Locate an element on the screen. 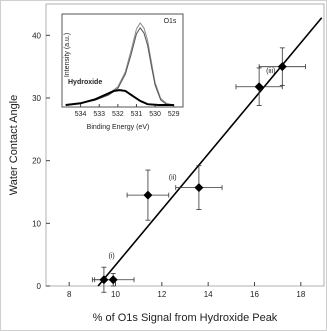  inset-x-tick-label: 533 is located at coordinates (99, 114).